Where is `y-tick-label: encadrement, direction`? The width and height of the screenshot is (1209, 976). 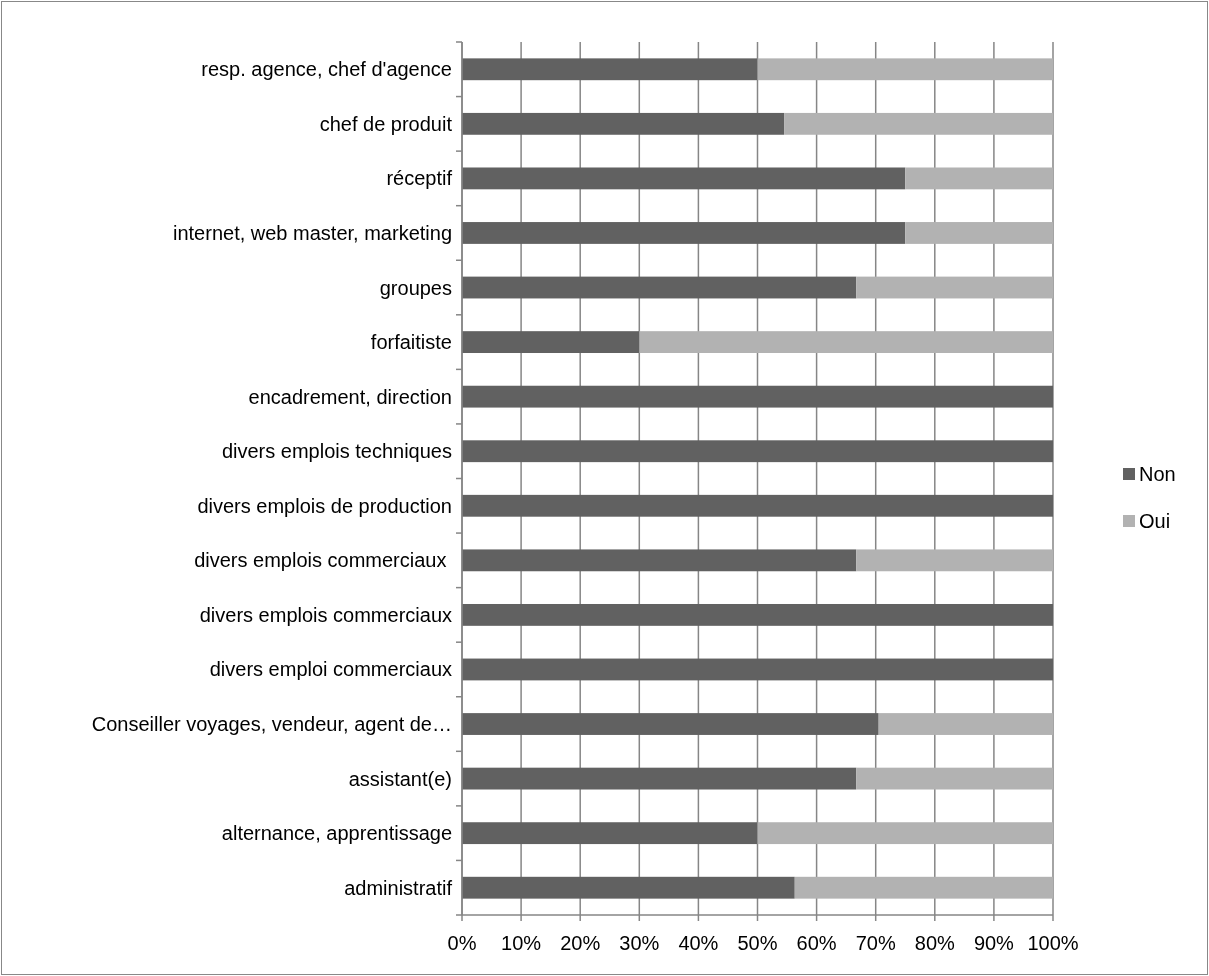 y-tick-label: encadrement, direction is located at coordinates (350, 396).